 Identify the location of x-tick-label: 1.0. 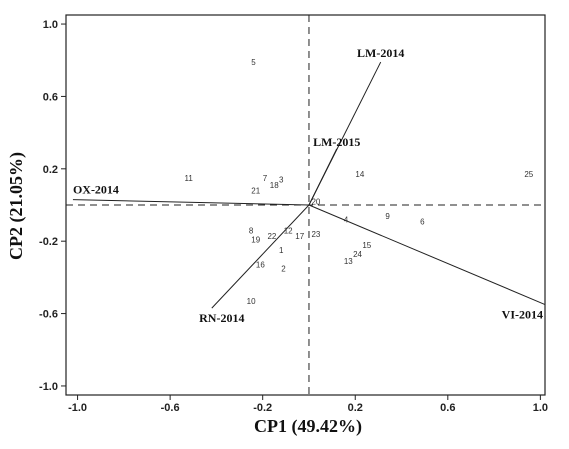
(540, 408).